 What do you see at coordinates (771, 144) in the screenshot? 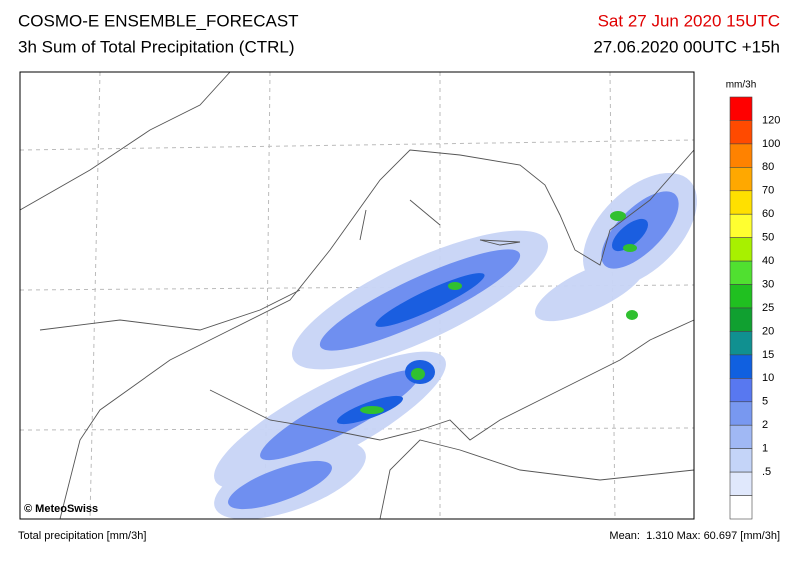
I see `legend-label: 100` at bounding box center [771, 144].